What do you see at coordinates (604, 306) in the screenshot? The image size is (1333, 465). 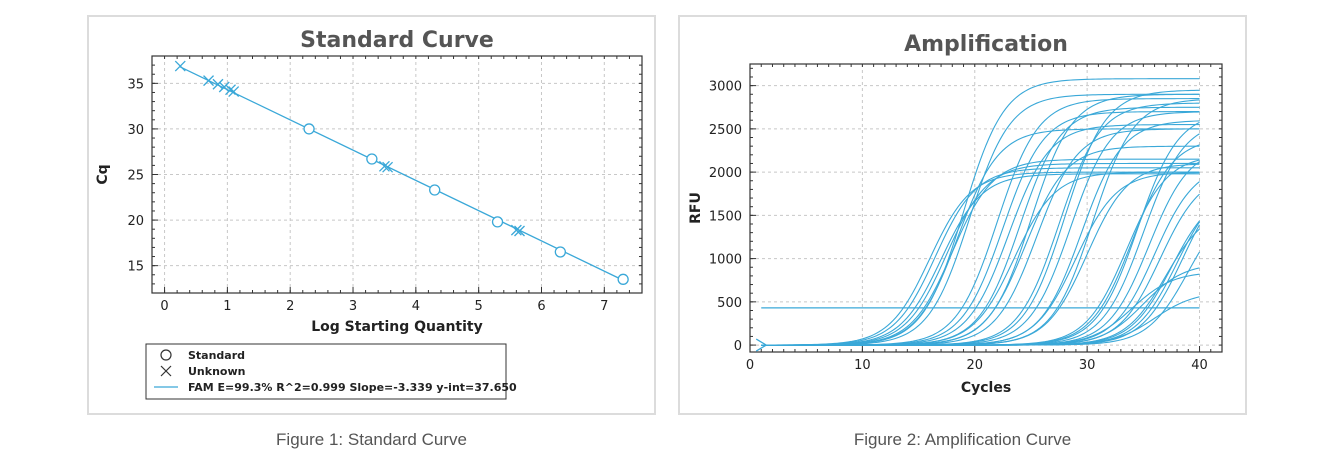 I see `x-tick-label: 7` at bounding box center [604, 306].